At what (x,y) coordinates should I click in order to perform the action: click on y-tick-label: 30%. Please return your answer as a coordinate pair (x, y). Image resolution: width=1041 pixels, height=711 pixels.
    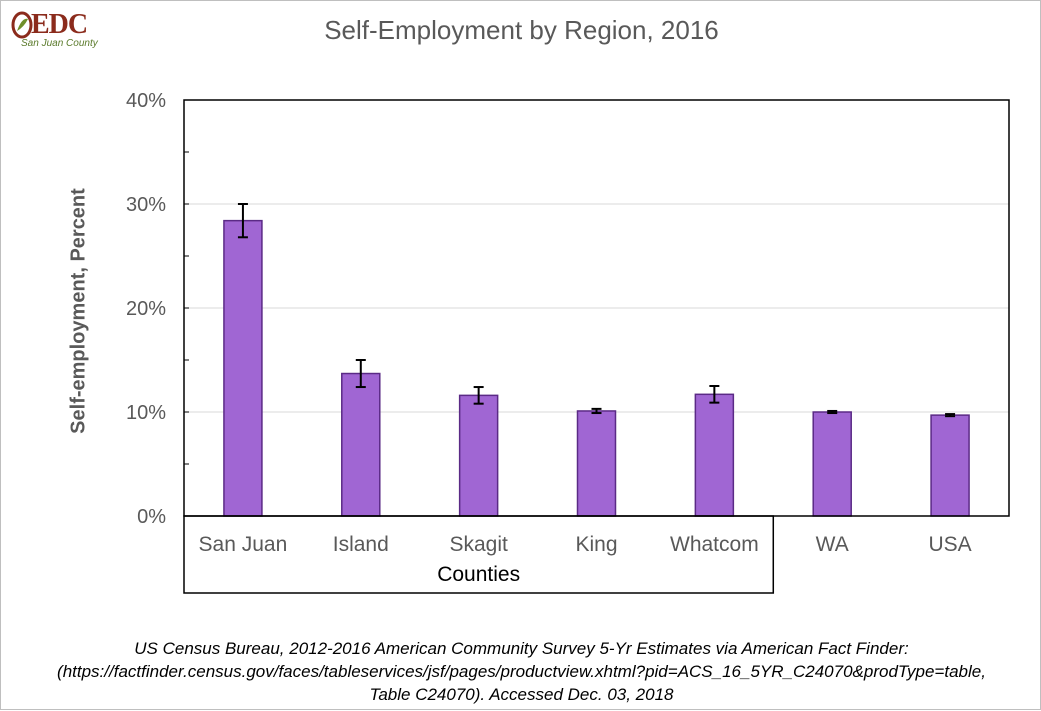
    Looking at the image, I should click on (146, 205).